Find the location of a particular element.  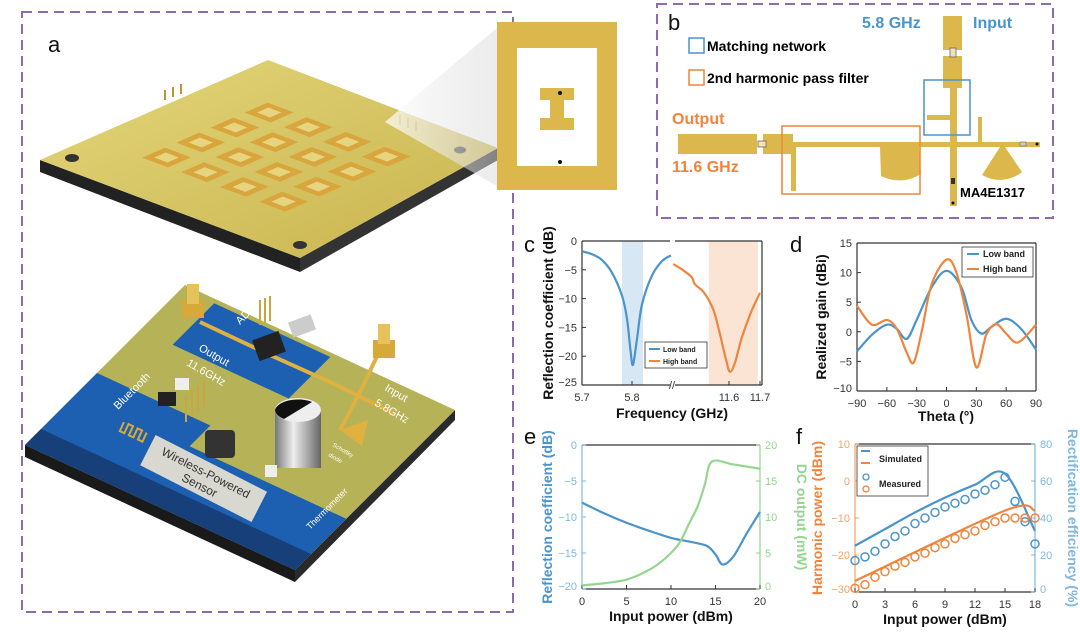

x-tick-label: 9 is located at coordinates (945, 605).